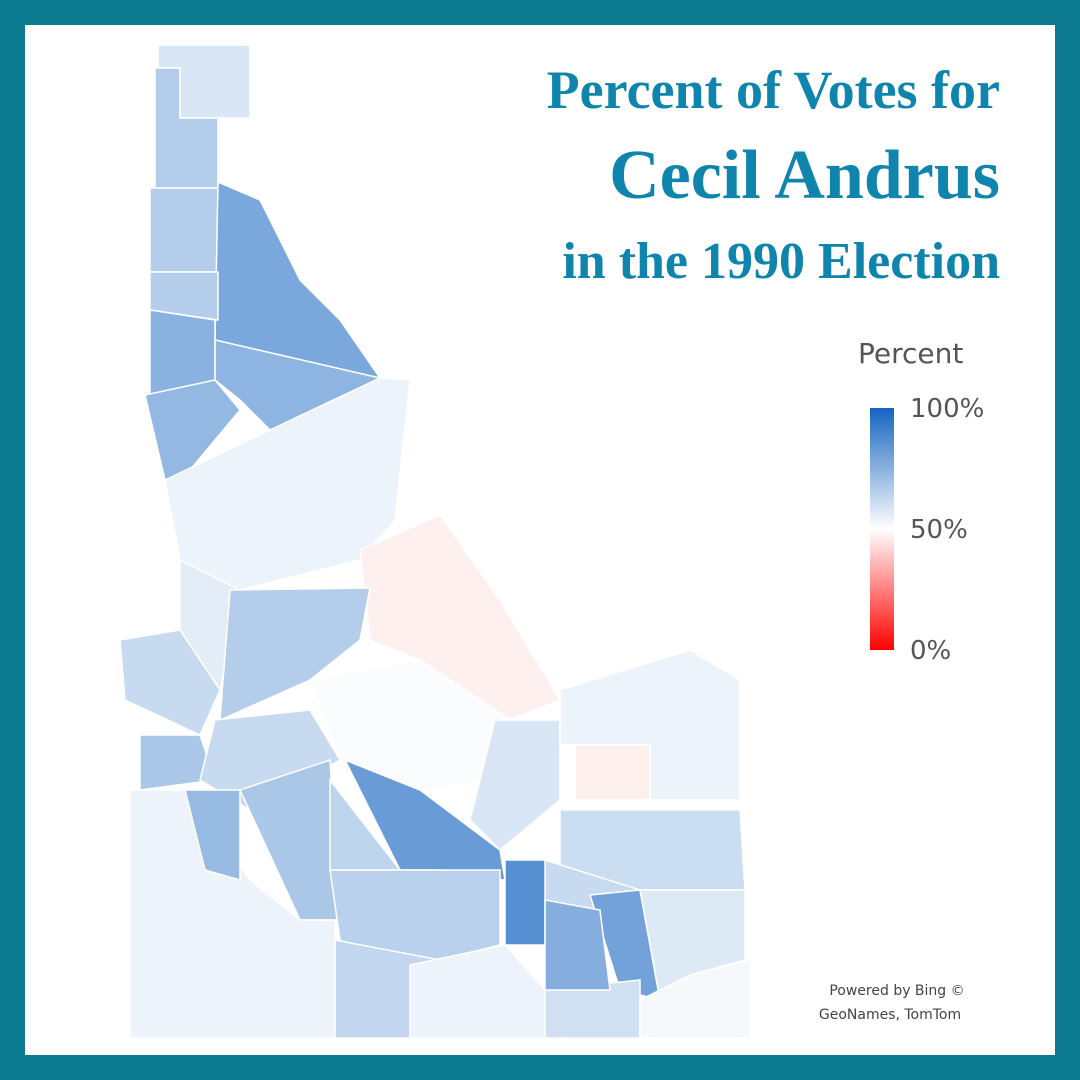 This screenshot has width=1080, height=1080. I want to click on legend-title: Percent, so click(910, 353).